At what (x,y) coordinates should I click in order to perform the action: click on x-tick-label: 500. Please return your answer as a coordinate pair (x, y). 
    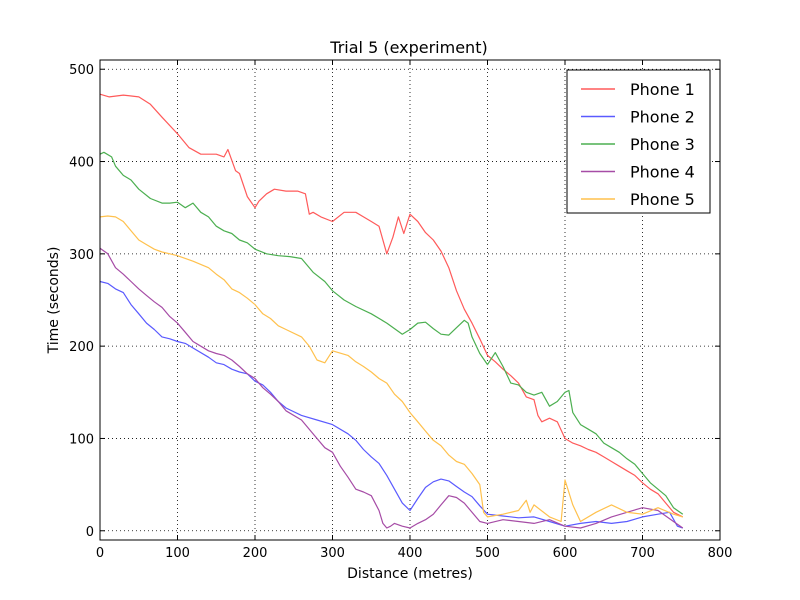
    Looking at the image, I should click on (487, 553).